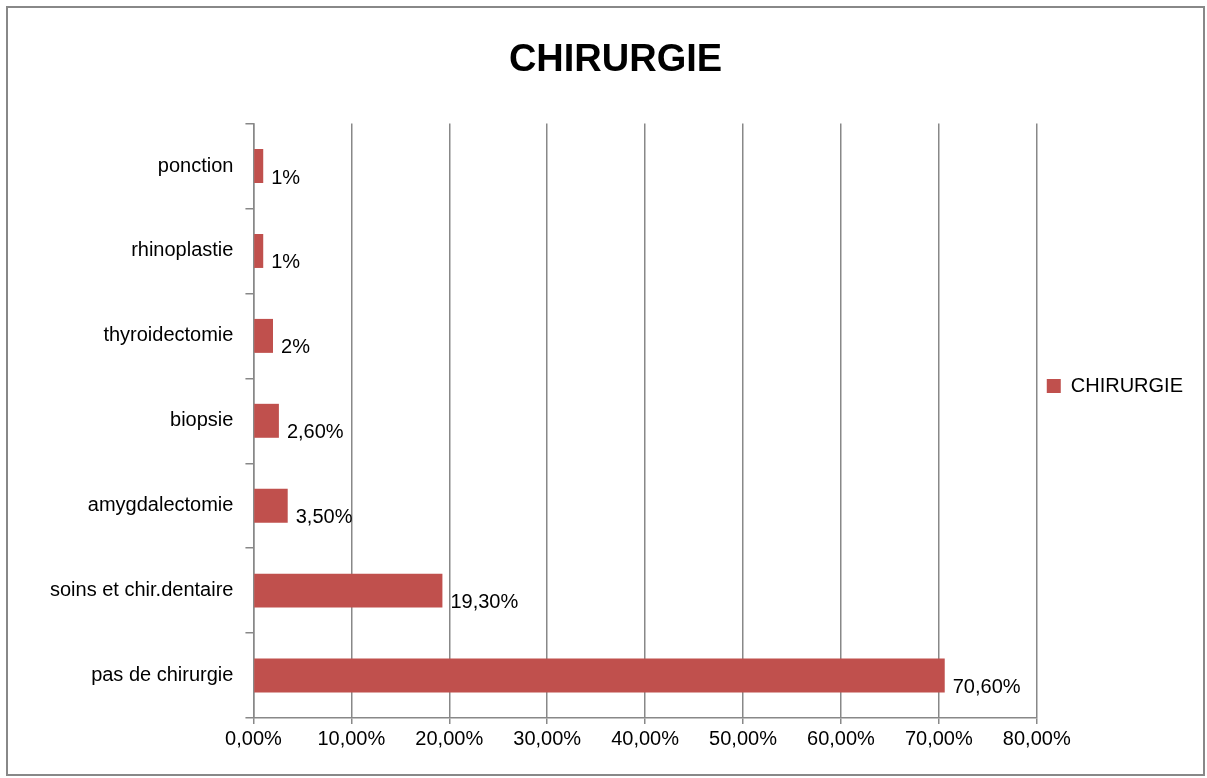 The height and width of the screenshot is (778, 1207). I want to click on x-tick-label: 0,00%, so click(253, 737).